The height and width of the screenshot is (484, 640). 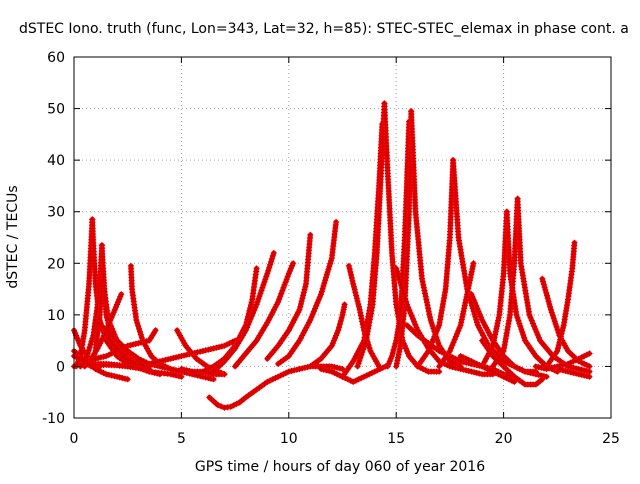 I want to click on x-tick-label: 5, so click(x=181, y=439).